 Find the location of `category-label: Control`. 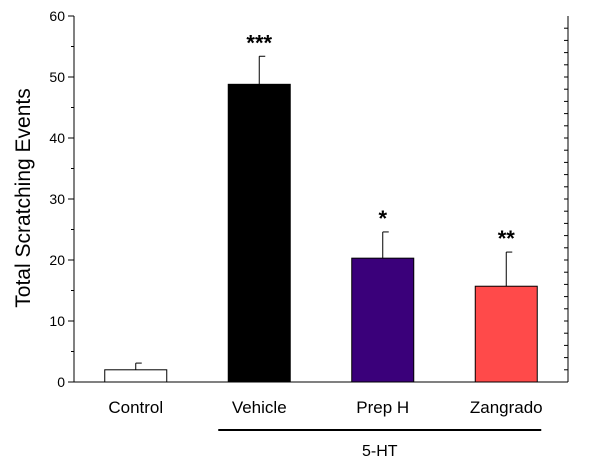

category-label: Control is located at coordinates (135, 407).